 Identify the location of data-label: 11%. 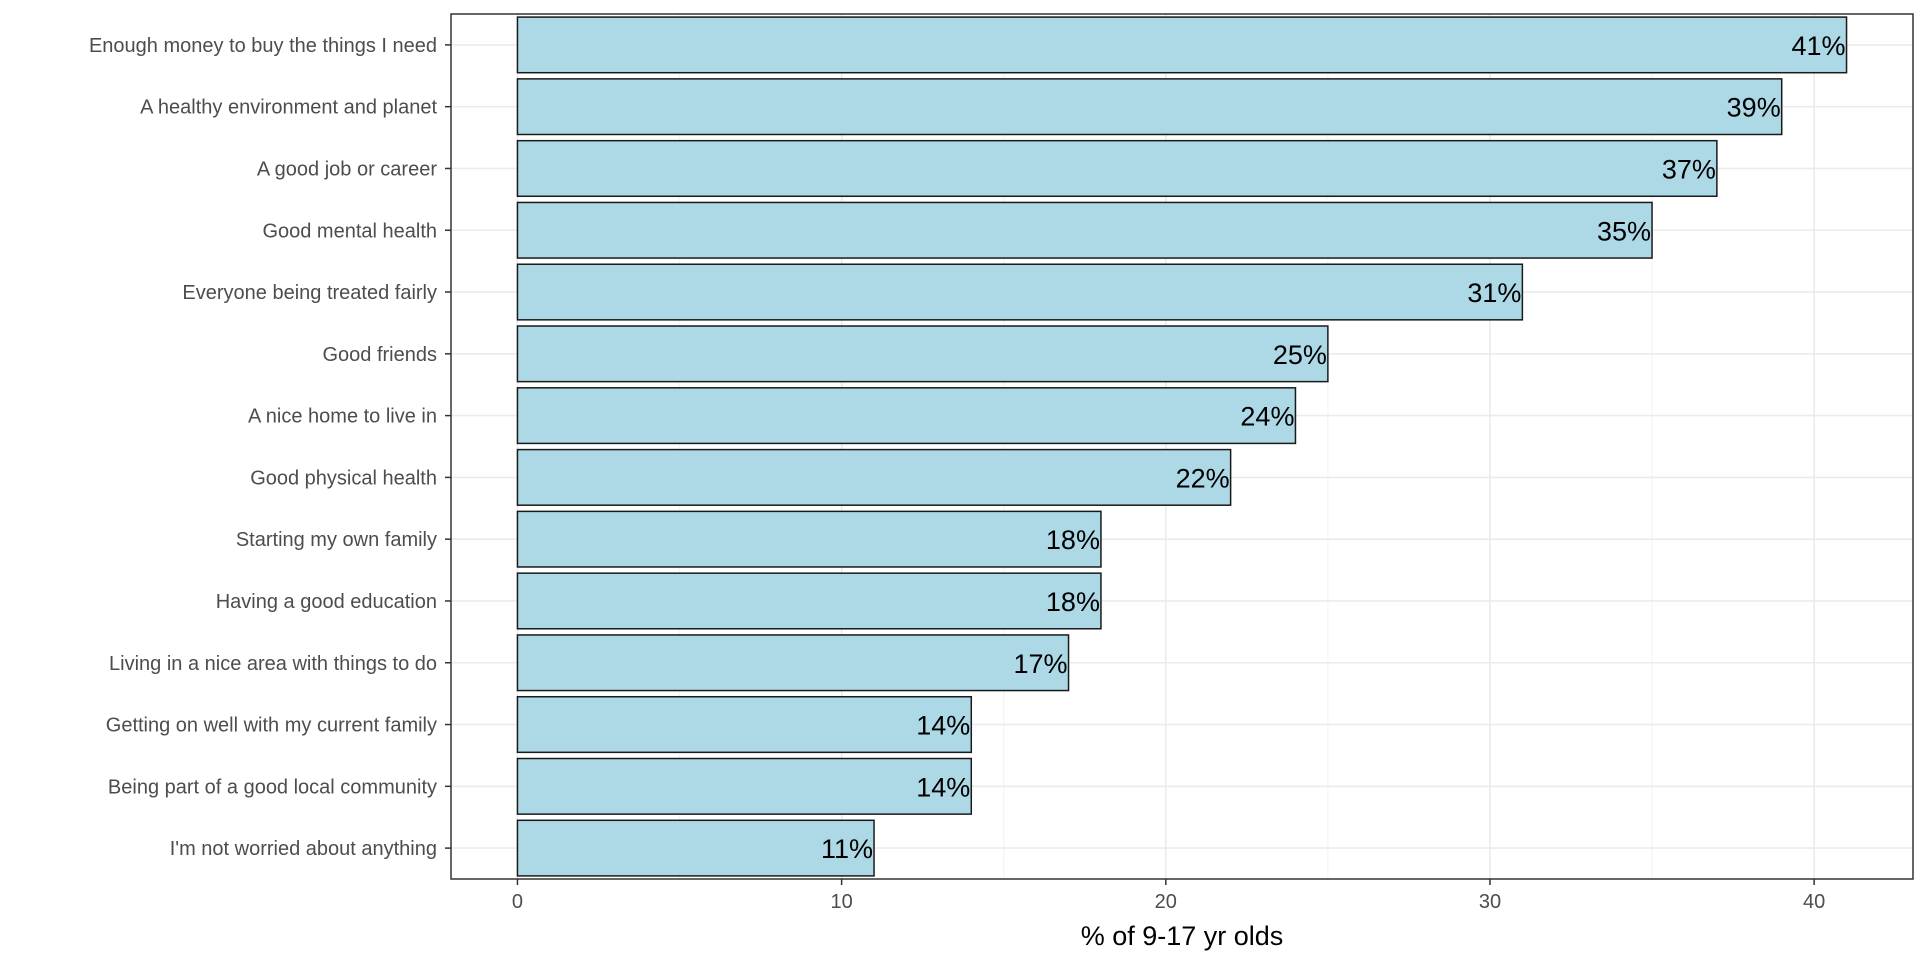
(847, 849).